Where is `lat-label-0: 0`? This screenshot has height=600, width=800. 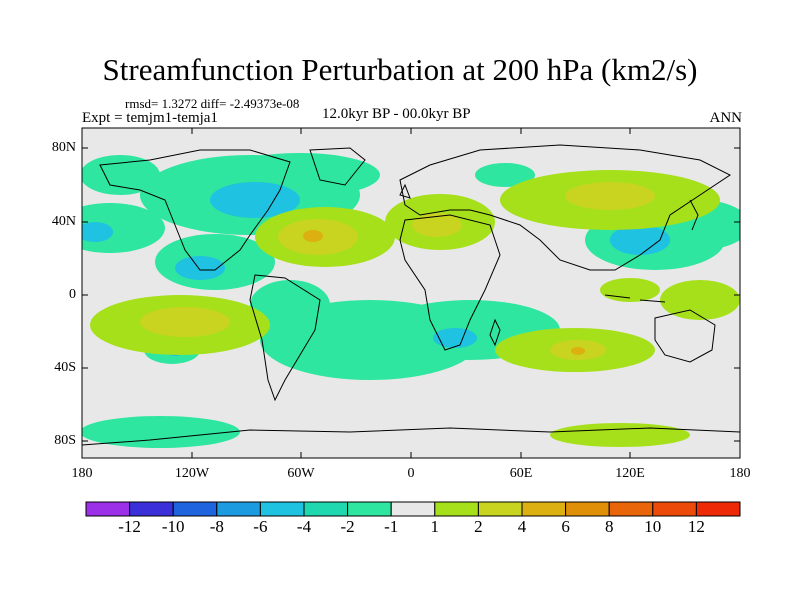 lat-label-0: 0 is located at coordinates (72, 294).